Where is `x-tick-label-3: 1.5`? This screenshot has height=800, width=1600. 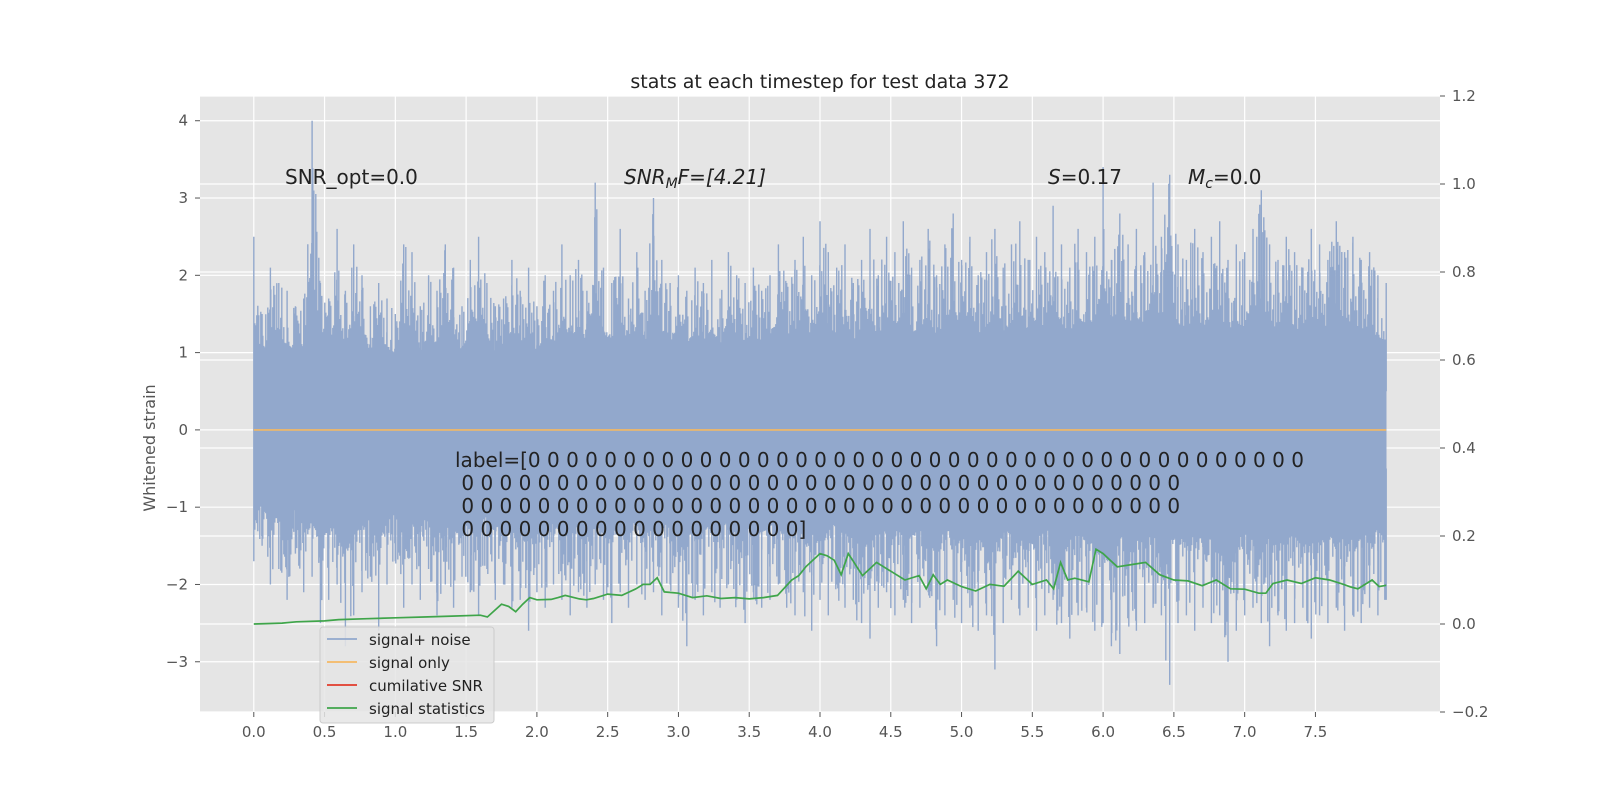 x-tick-label-3: 1.5 is located at coordinates (466, 732).